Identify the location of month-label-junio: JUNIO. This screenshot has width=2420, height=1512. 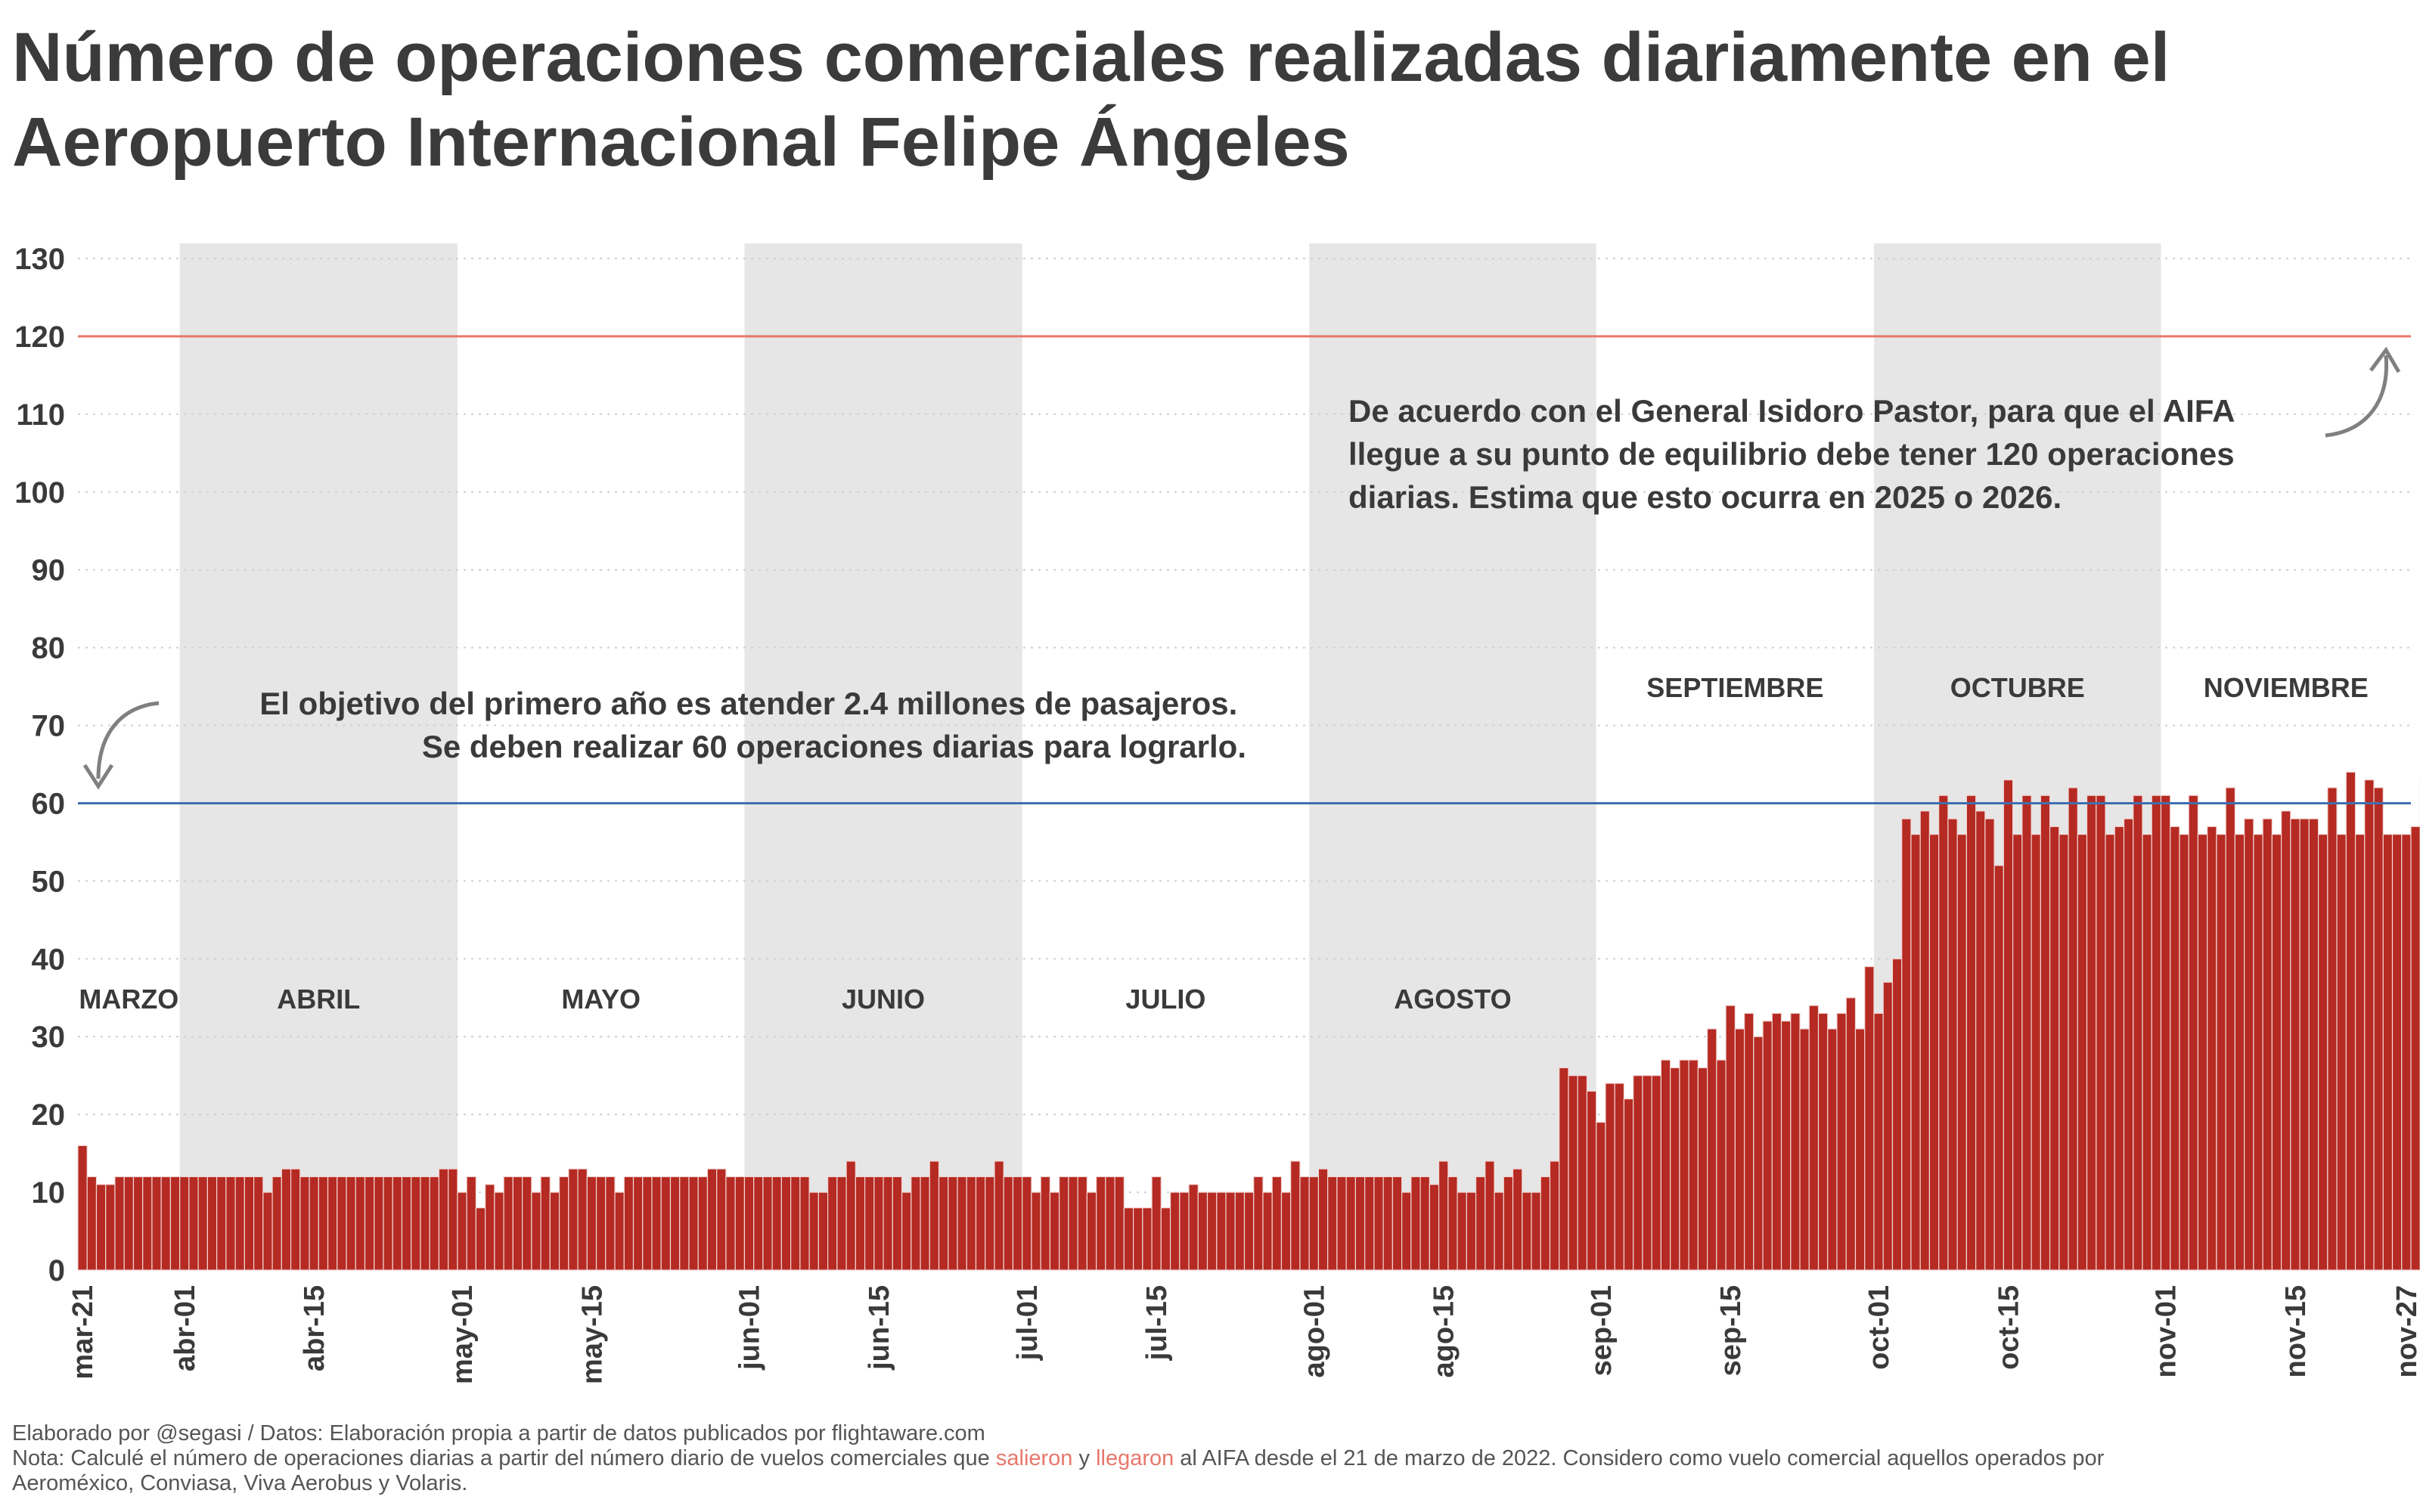
(883, 999).